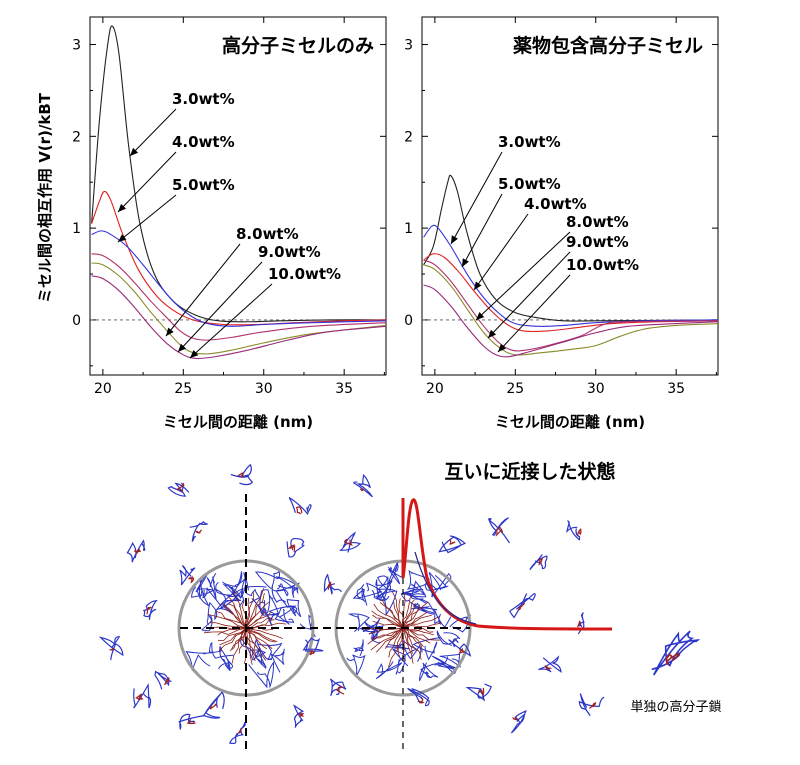  Describe the element at coordinates (607, 45) in the screenshot. I see `chart-title-2: 薬物包含高分子ミセル` at that location.